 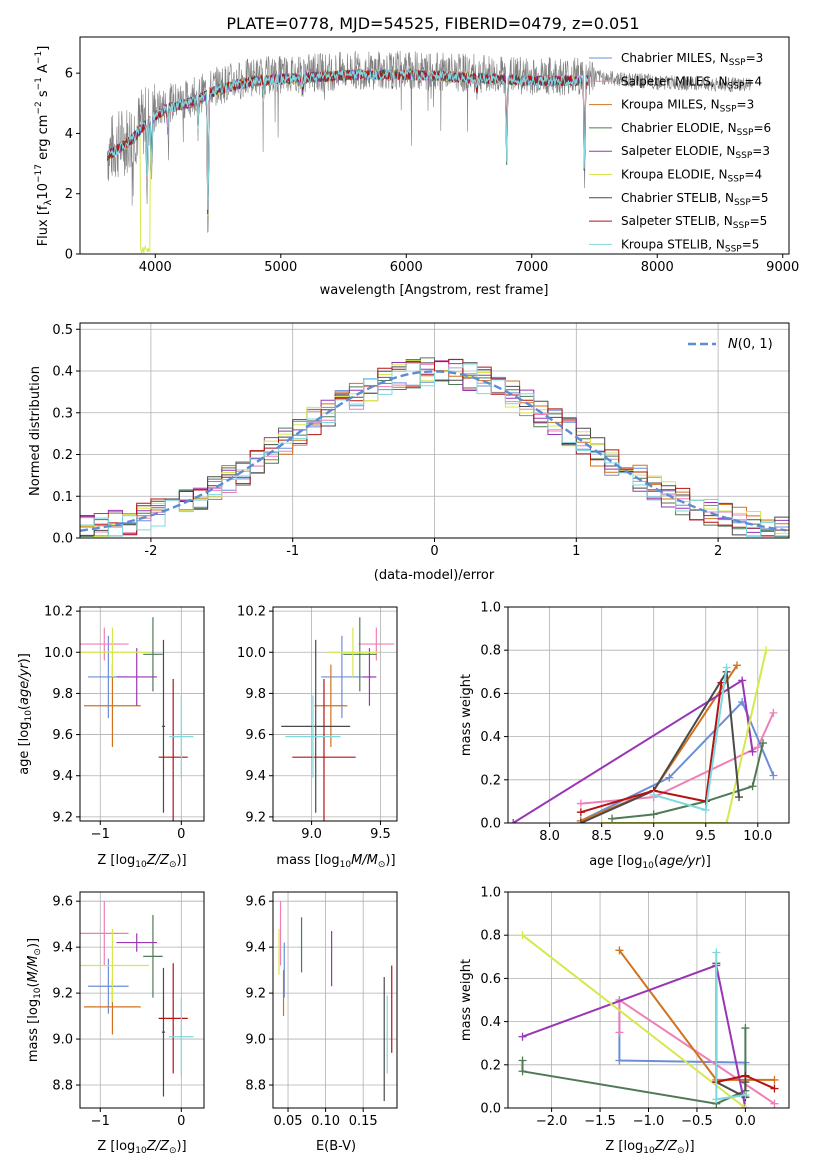 I want to click on y-tick-label: 1.0, so click(x=490, y=893).